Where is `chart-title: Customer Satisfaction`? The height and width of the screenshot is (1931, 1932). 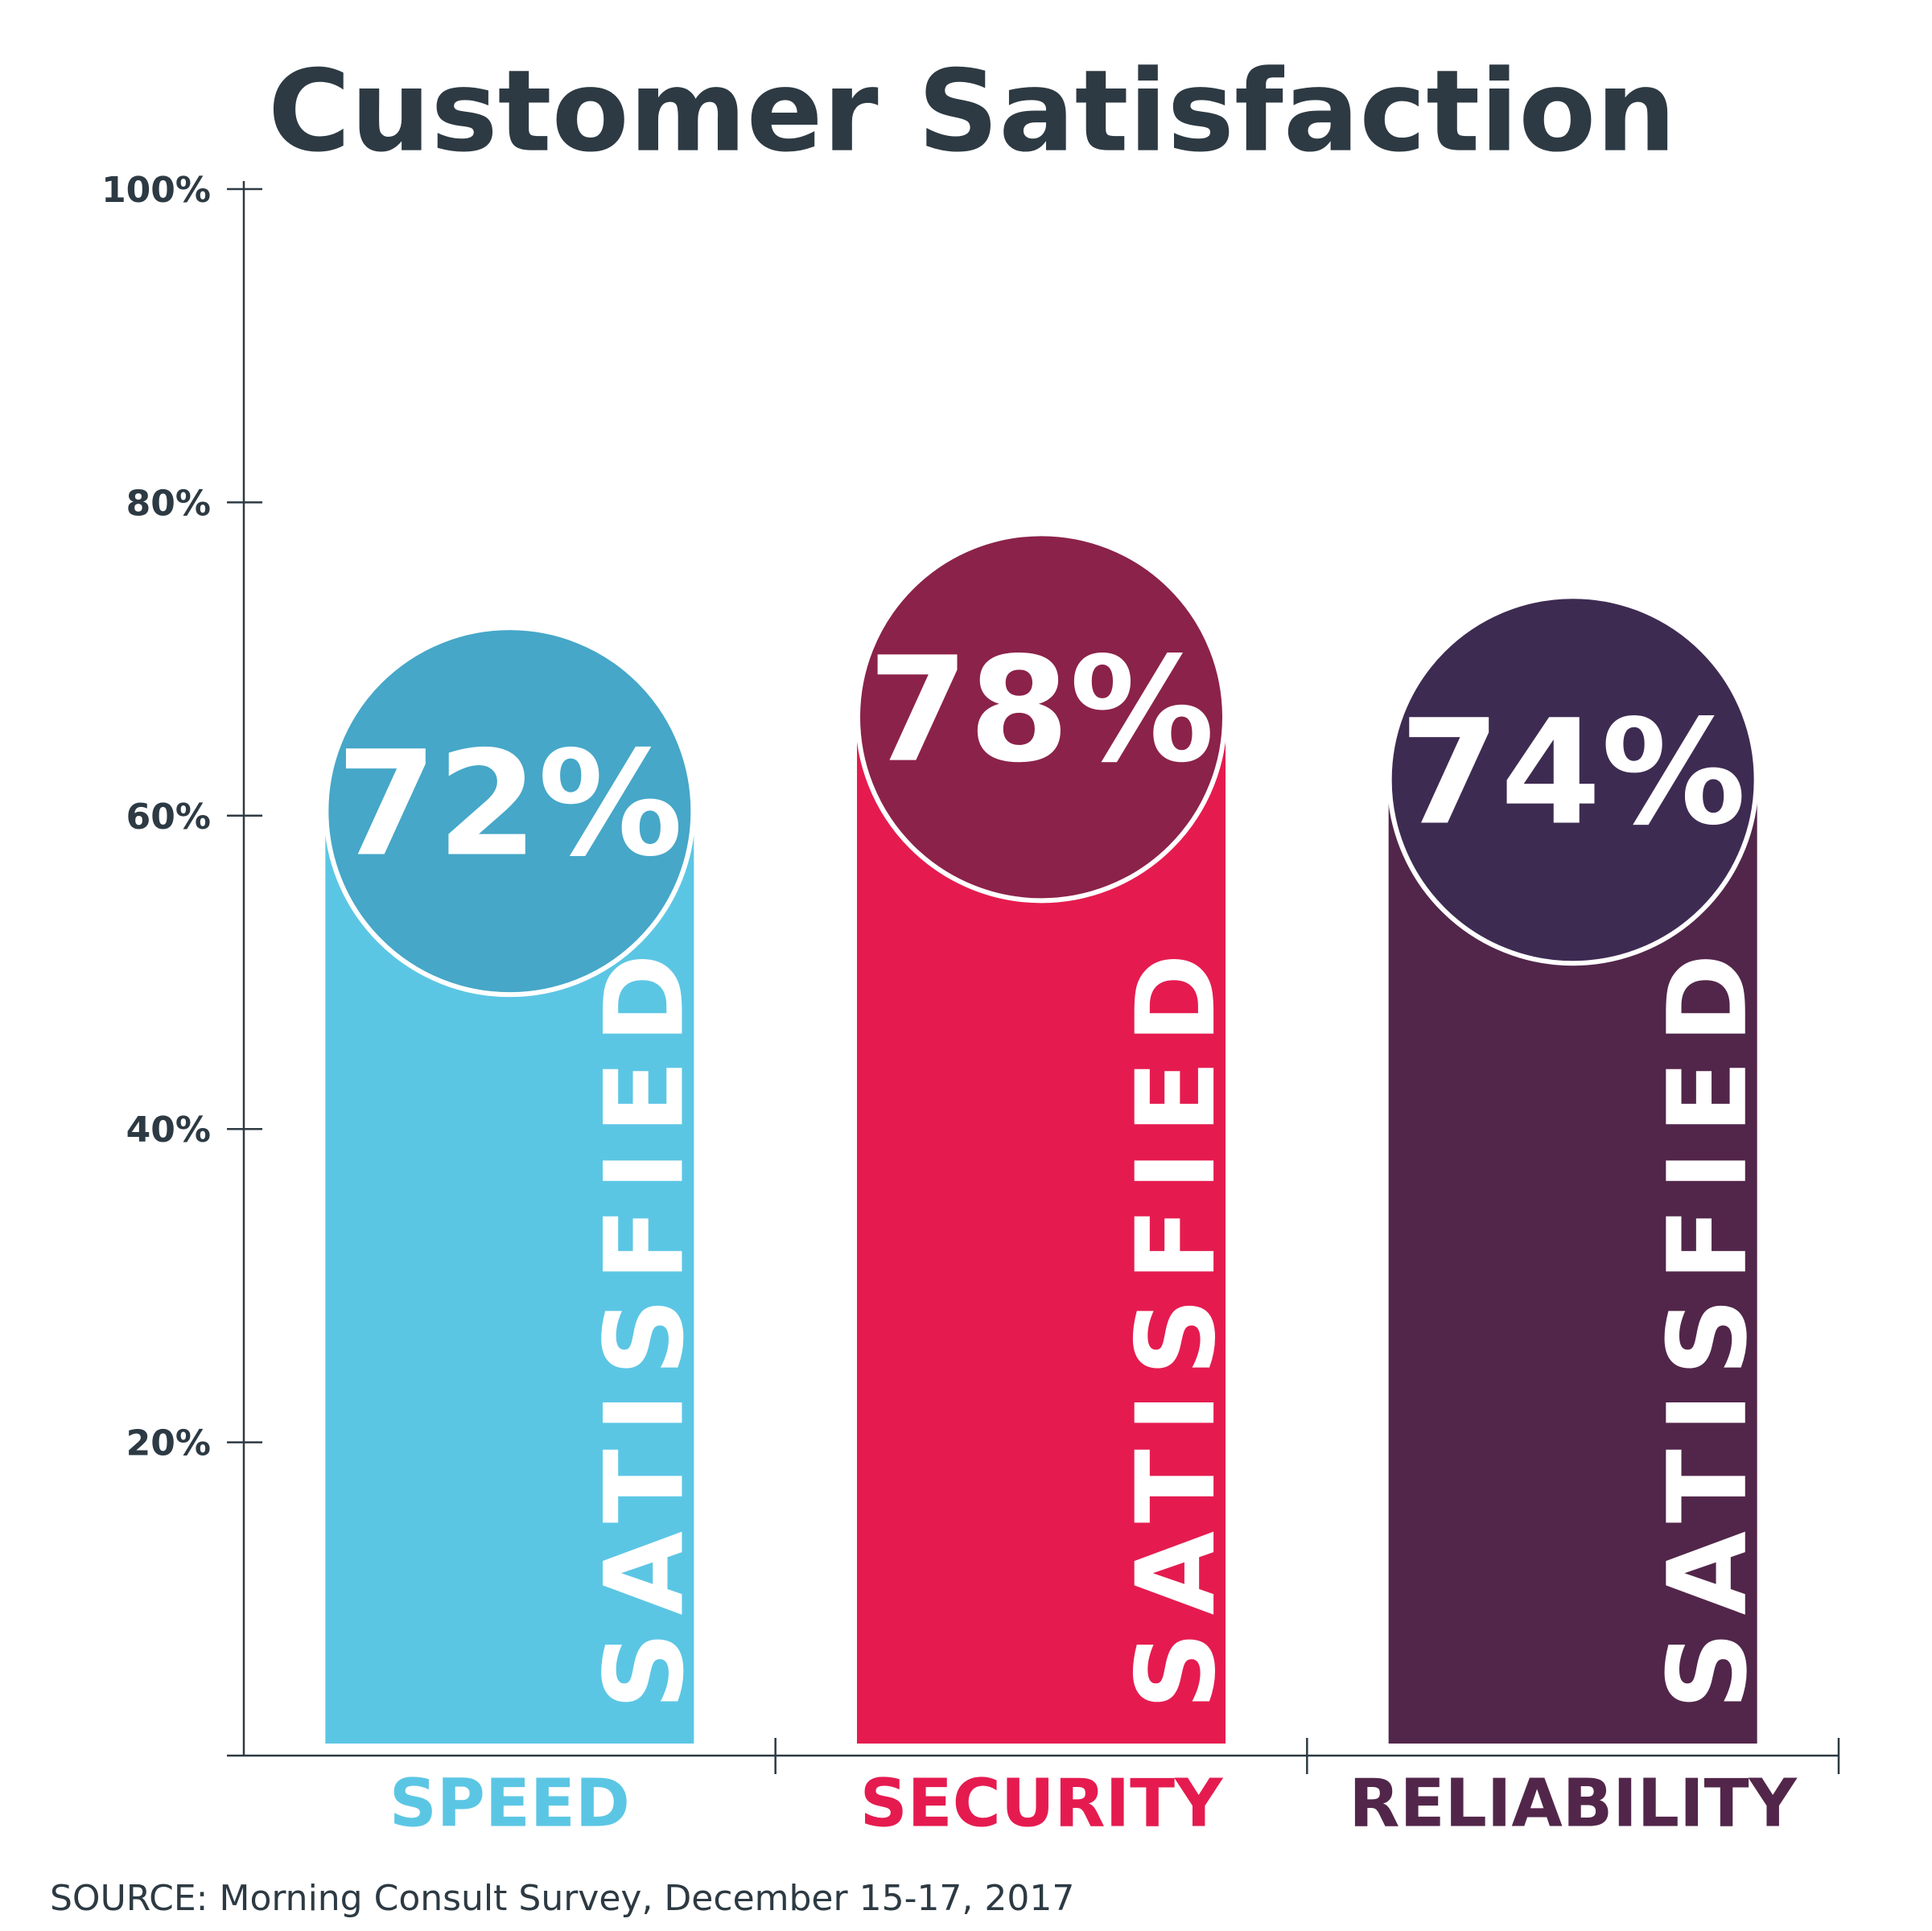 chart-title: Customer Satisfaction is located at coordinates (972, 112).